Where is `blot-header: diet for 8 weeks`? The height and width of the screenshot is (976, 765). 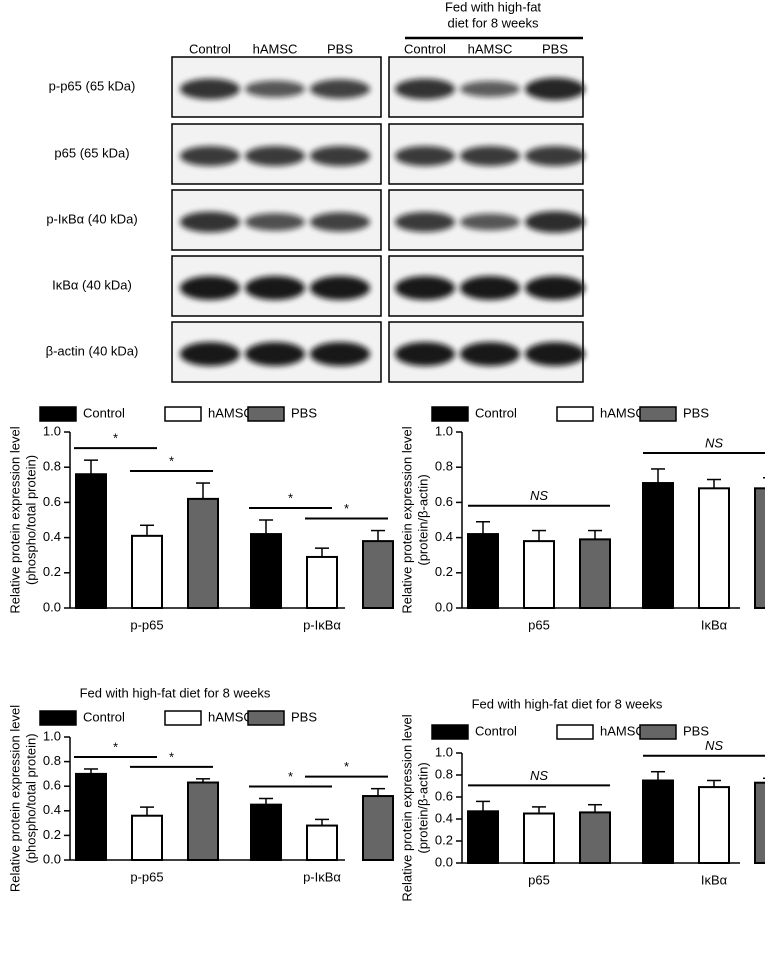 blot-header: diet for 8 weeks is located at coordinates (493, 22).